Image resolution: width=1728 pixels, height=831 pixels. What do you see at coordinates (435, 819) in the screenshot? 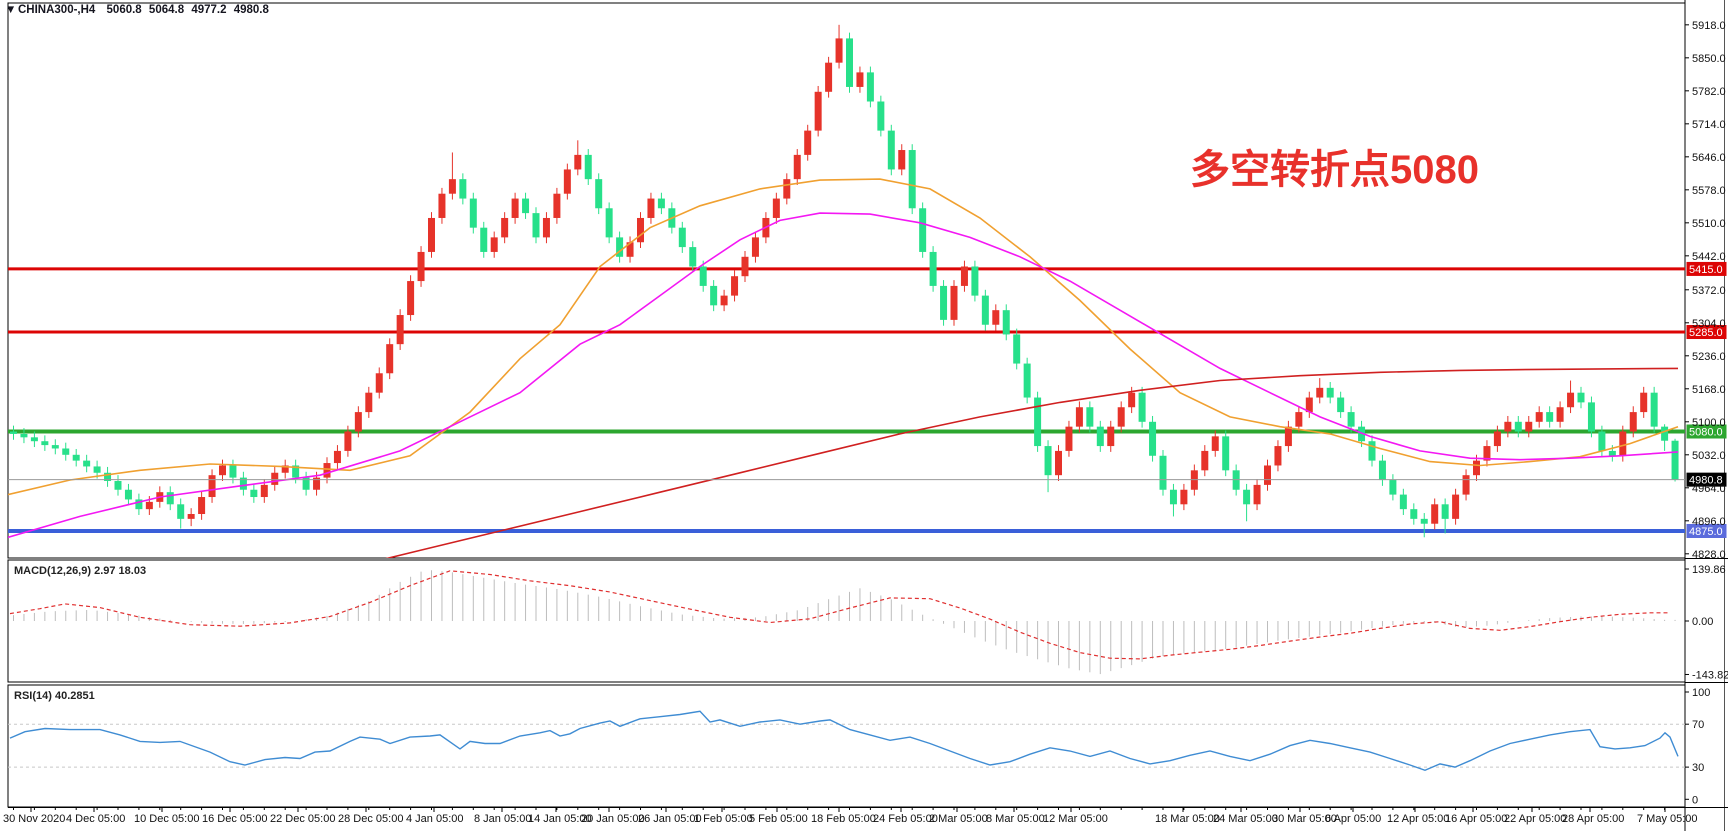
I see `time-label: 4 Jan 05:00` at bounding box center [435, 819].